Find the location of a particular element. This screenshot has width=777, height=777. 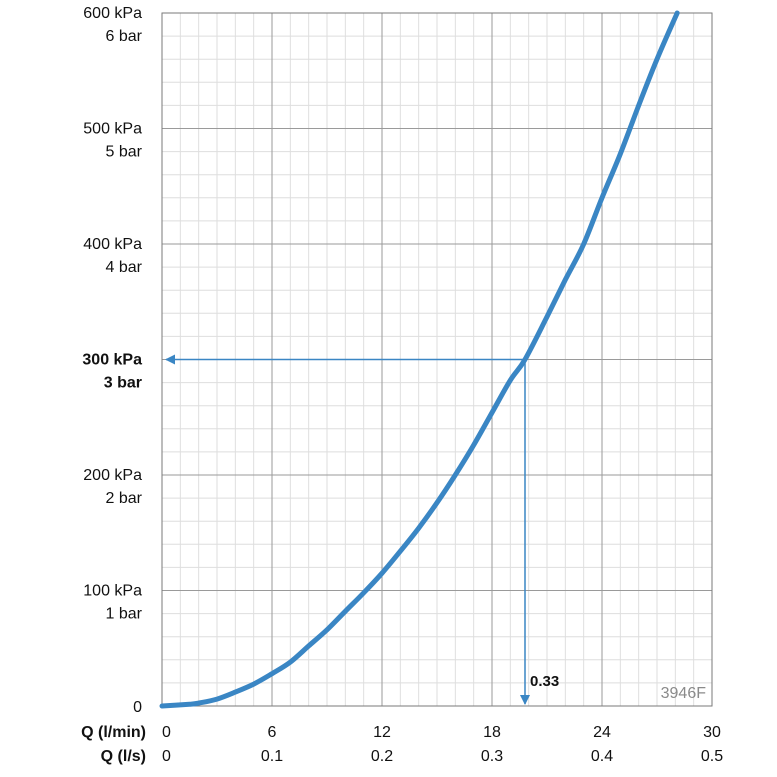

x-tick-label-ls: 0.3 is located at coordinates (492, 756).